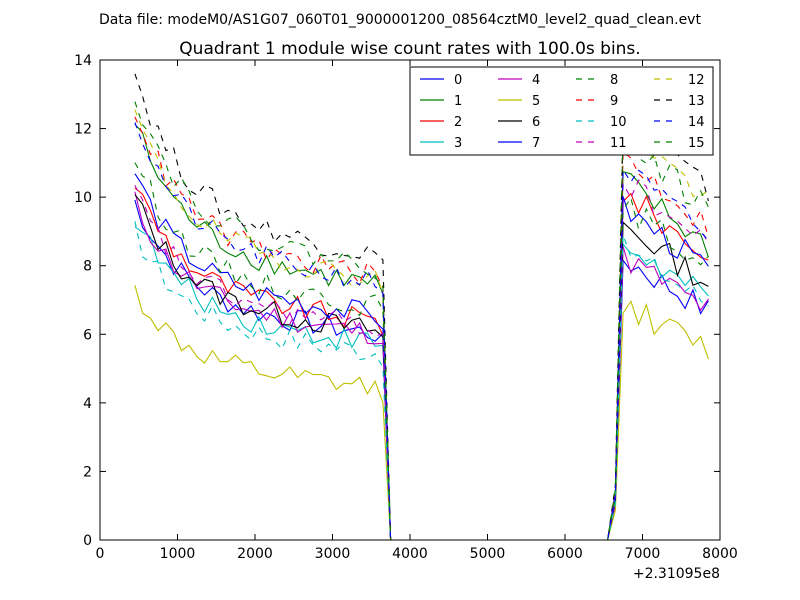 Image resolution: width=800 pixels, height=600 pixels. I want to click on y-tick-label: 4, so click(87, 404).